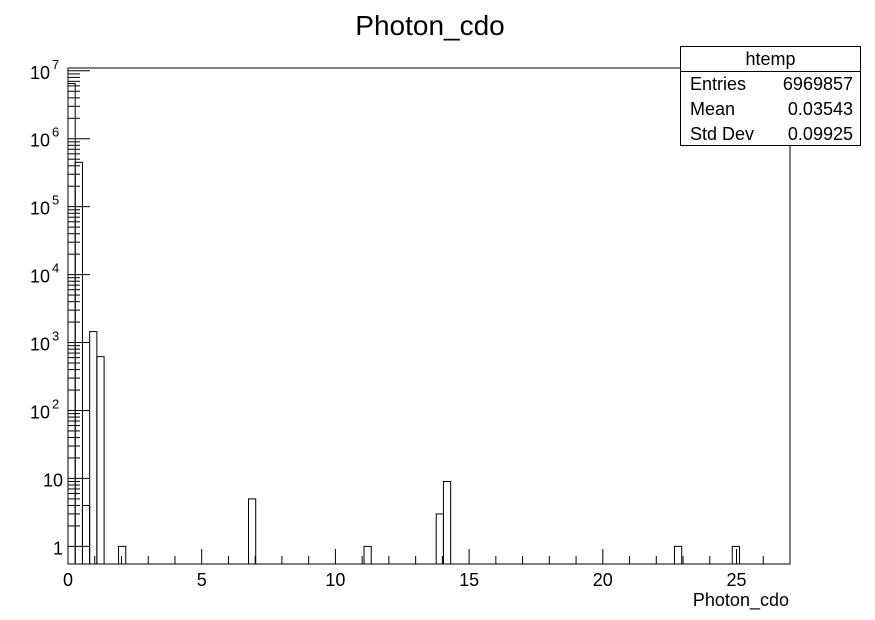 The image size is (875, 620). Describe the element at coordinates (820, 134) in the screenshot. I see `stddev-value: 0.09925` at that location.